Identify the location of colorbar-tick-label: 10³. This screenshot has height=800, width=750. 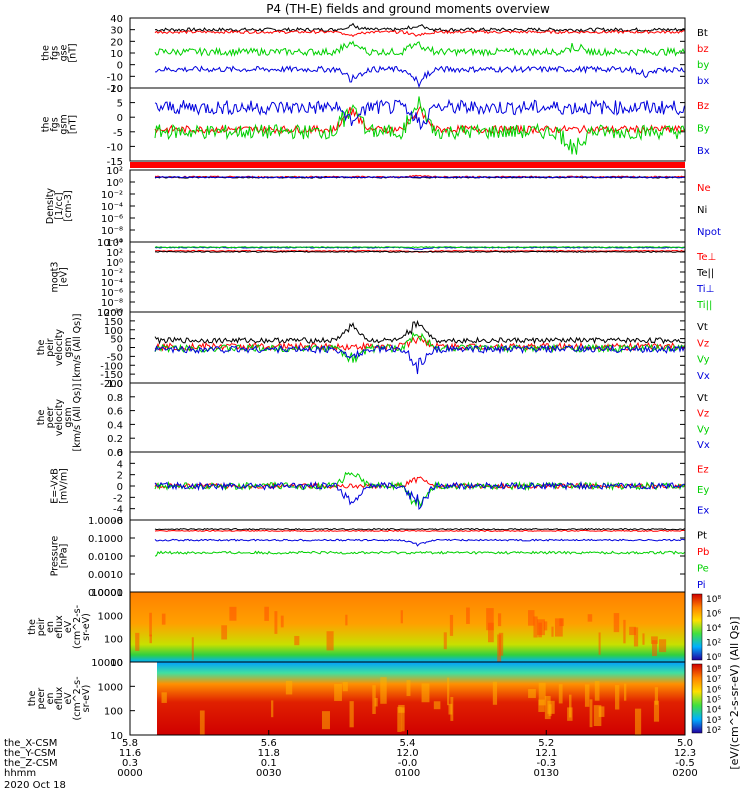
(713, 721).